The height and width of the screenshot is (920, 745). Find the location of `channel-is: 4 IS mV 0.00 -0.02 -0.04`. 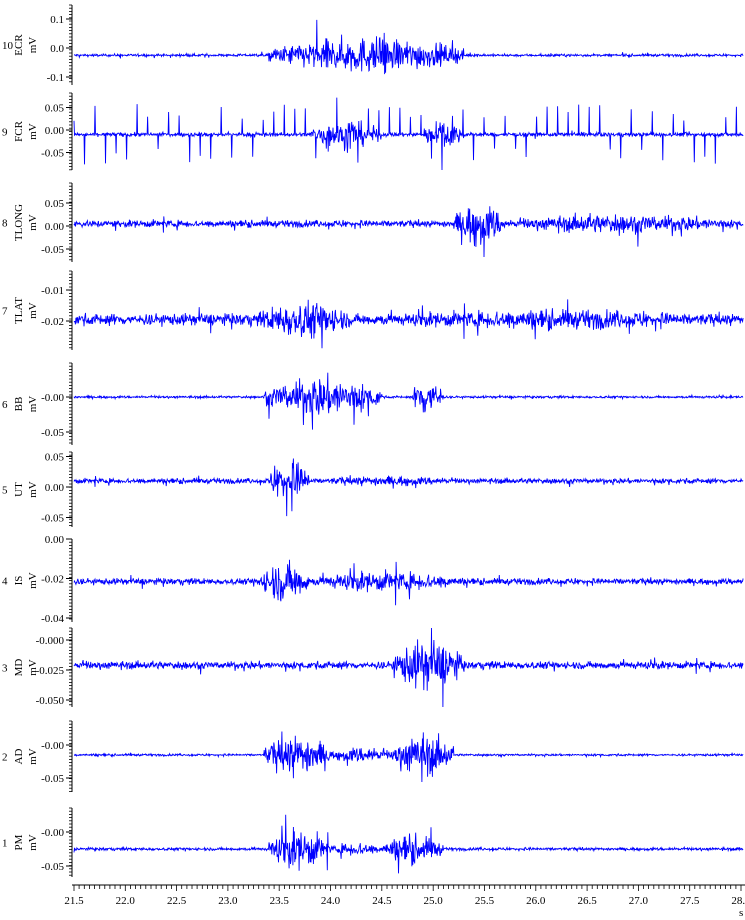

channel-is: 4 IS mV 0.00 -0.02 -0.04 is located at coordinates (373, 579).